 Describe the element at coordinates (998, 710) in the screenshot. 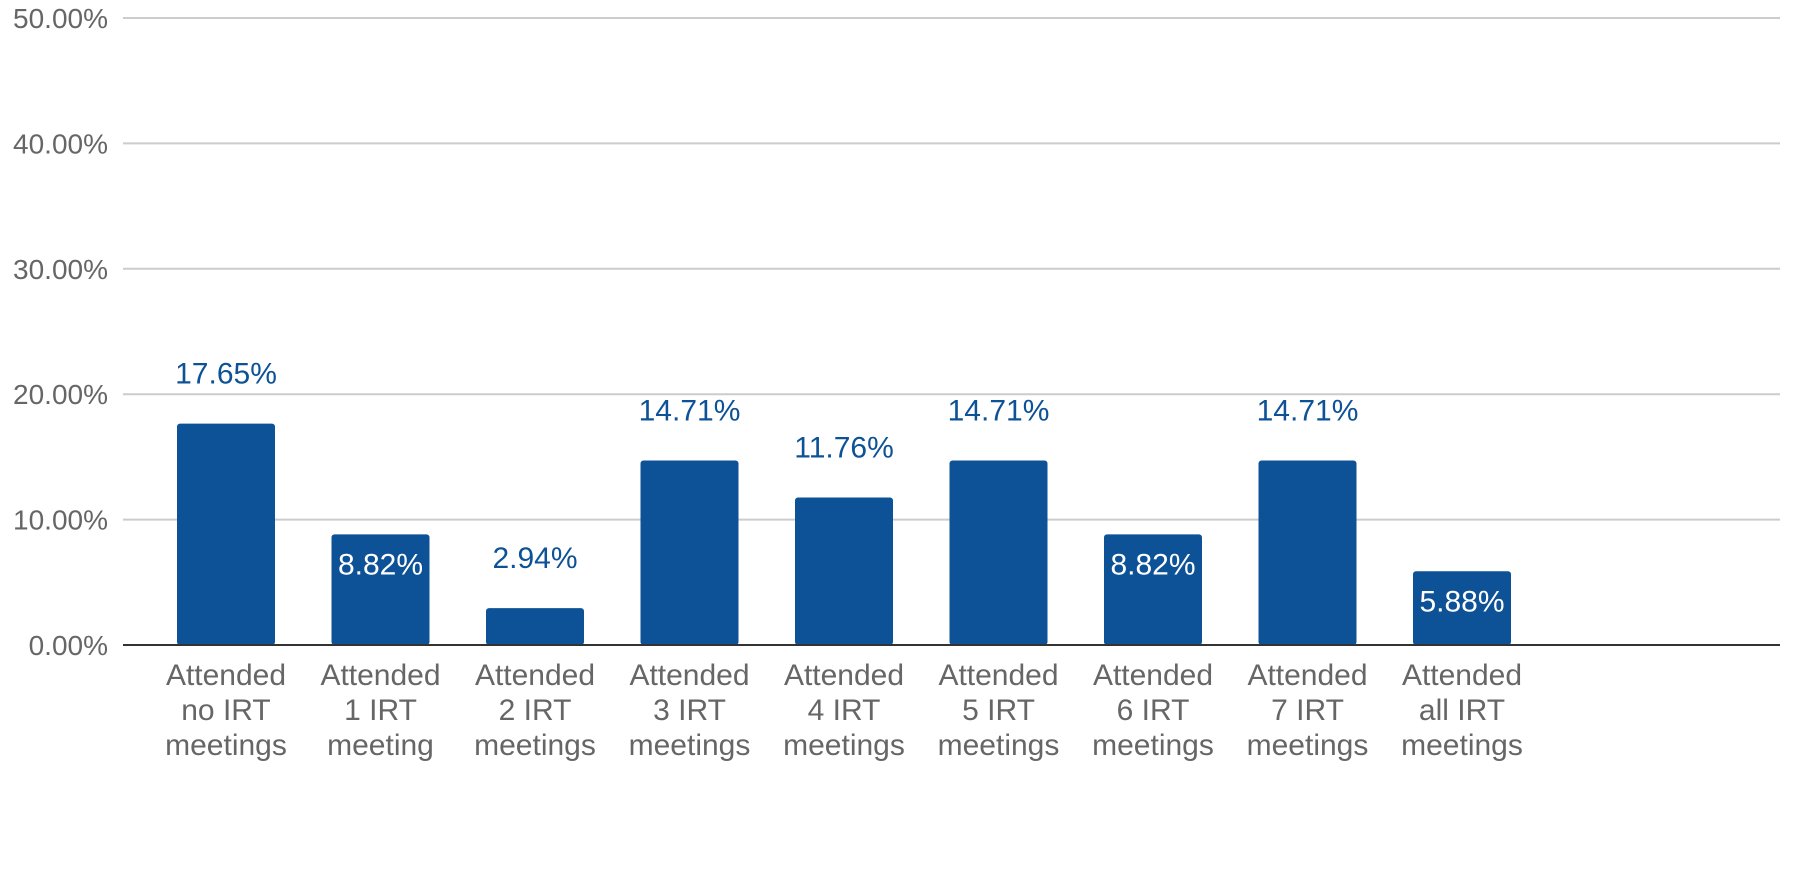

I see `category-label: 5 IRT` at that location.